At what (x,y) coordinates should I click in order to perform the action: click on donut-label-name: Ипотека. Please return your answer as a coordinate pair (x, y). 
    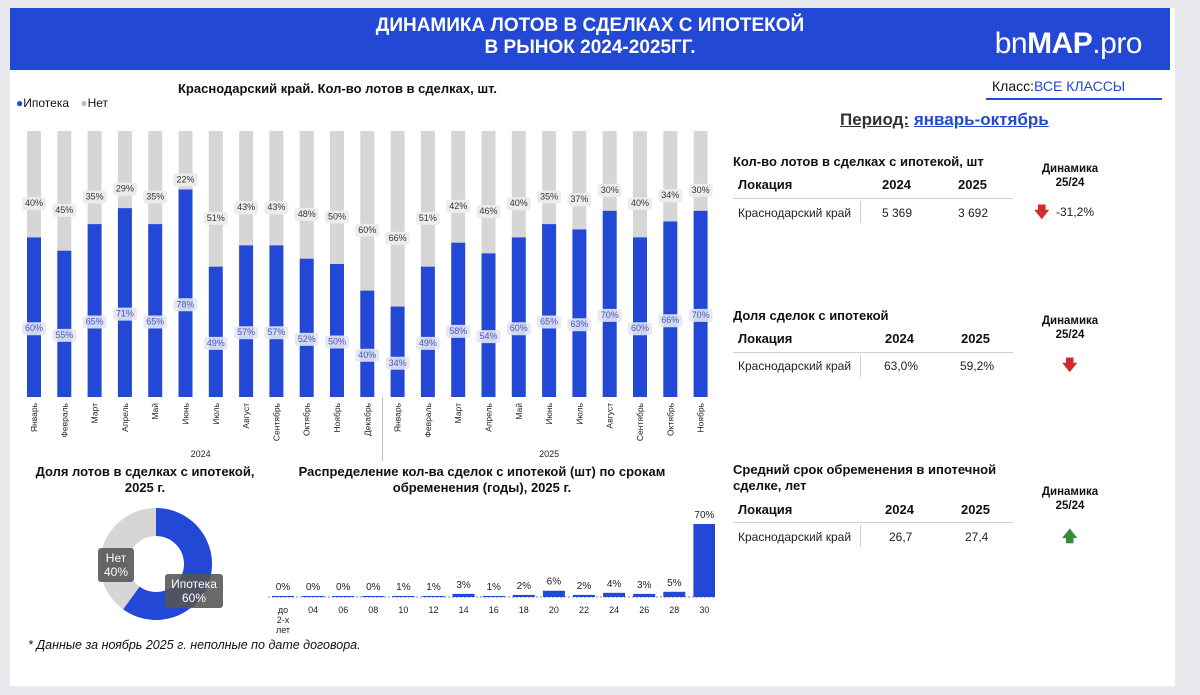
    Looking at the image, I should click on (194, 584).